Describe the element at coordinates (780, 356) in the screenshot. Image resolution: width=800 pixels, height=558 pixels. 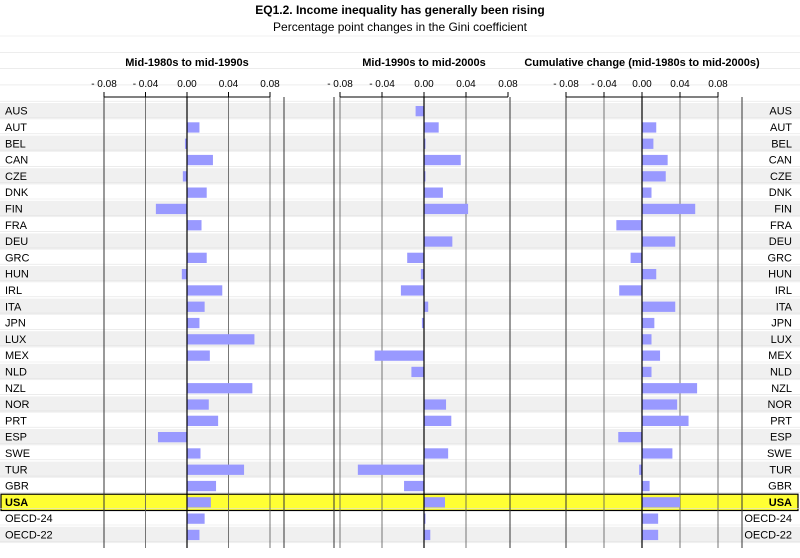
I see `category-label-right: MEX` at that location.